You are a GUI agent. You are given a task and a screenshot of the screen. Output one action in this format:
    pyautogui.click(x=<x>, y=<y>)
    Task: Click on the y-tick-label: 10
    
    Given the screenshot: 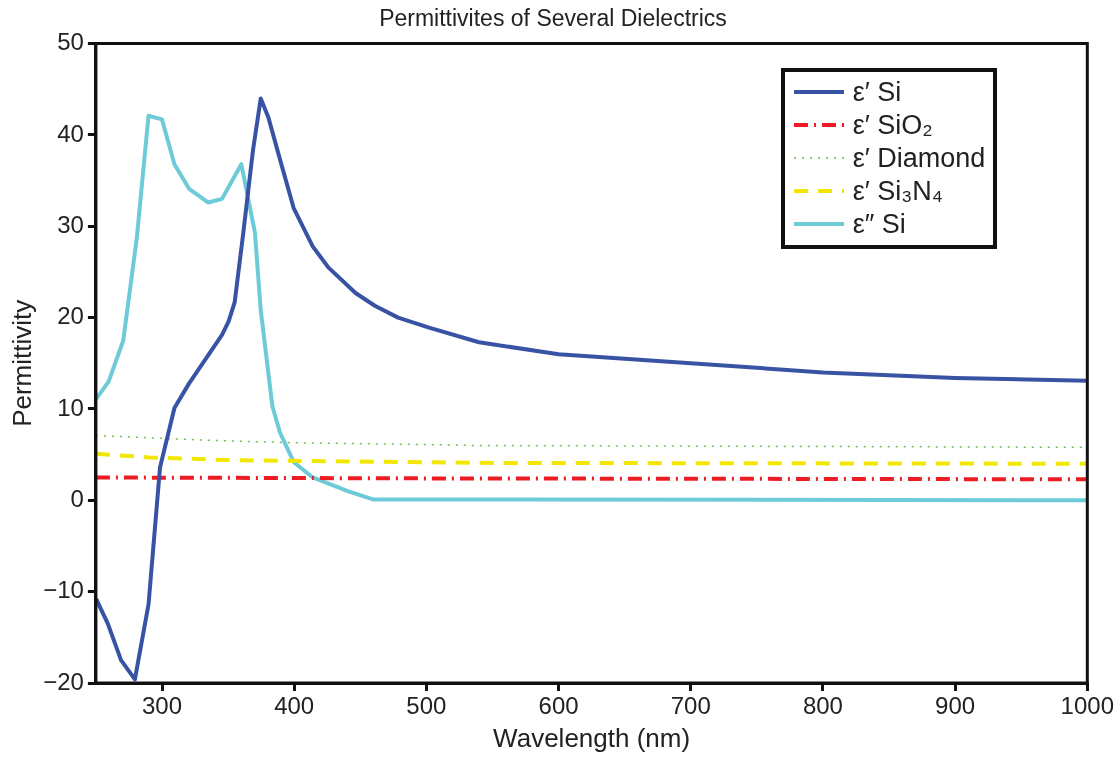 What is the action you would take?
    pyautogui.click(x=70, y=407)
    